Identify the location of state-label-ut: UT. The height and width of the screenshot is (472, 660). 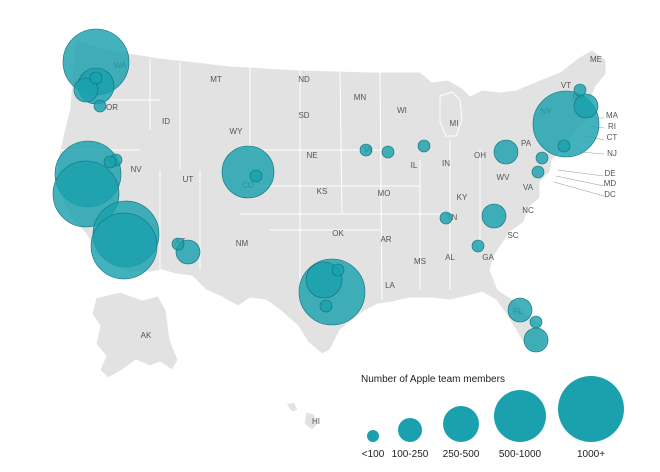
(188, 179).